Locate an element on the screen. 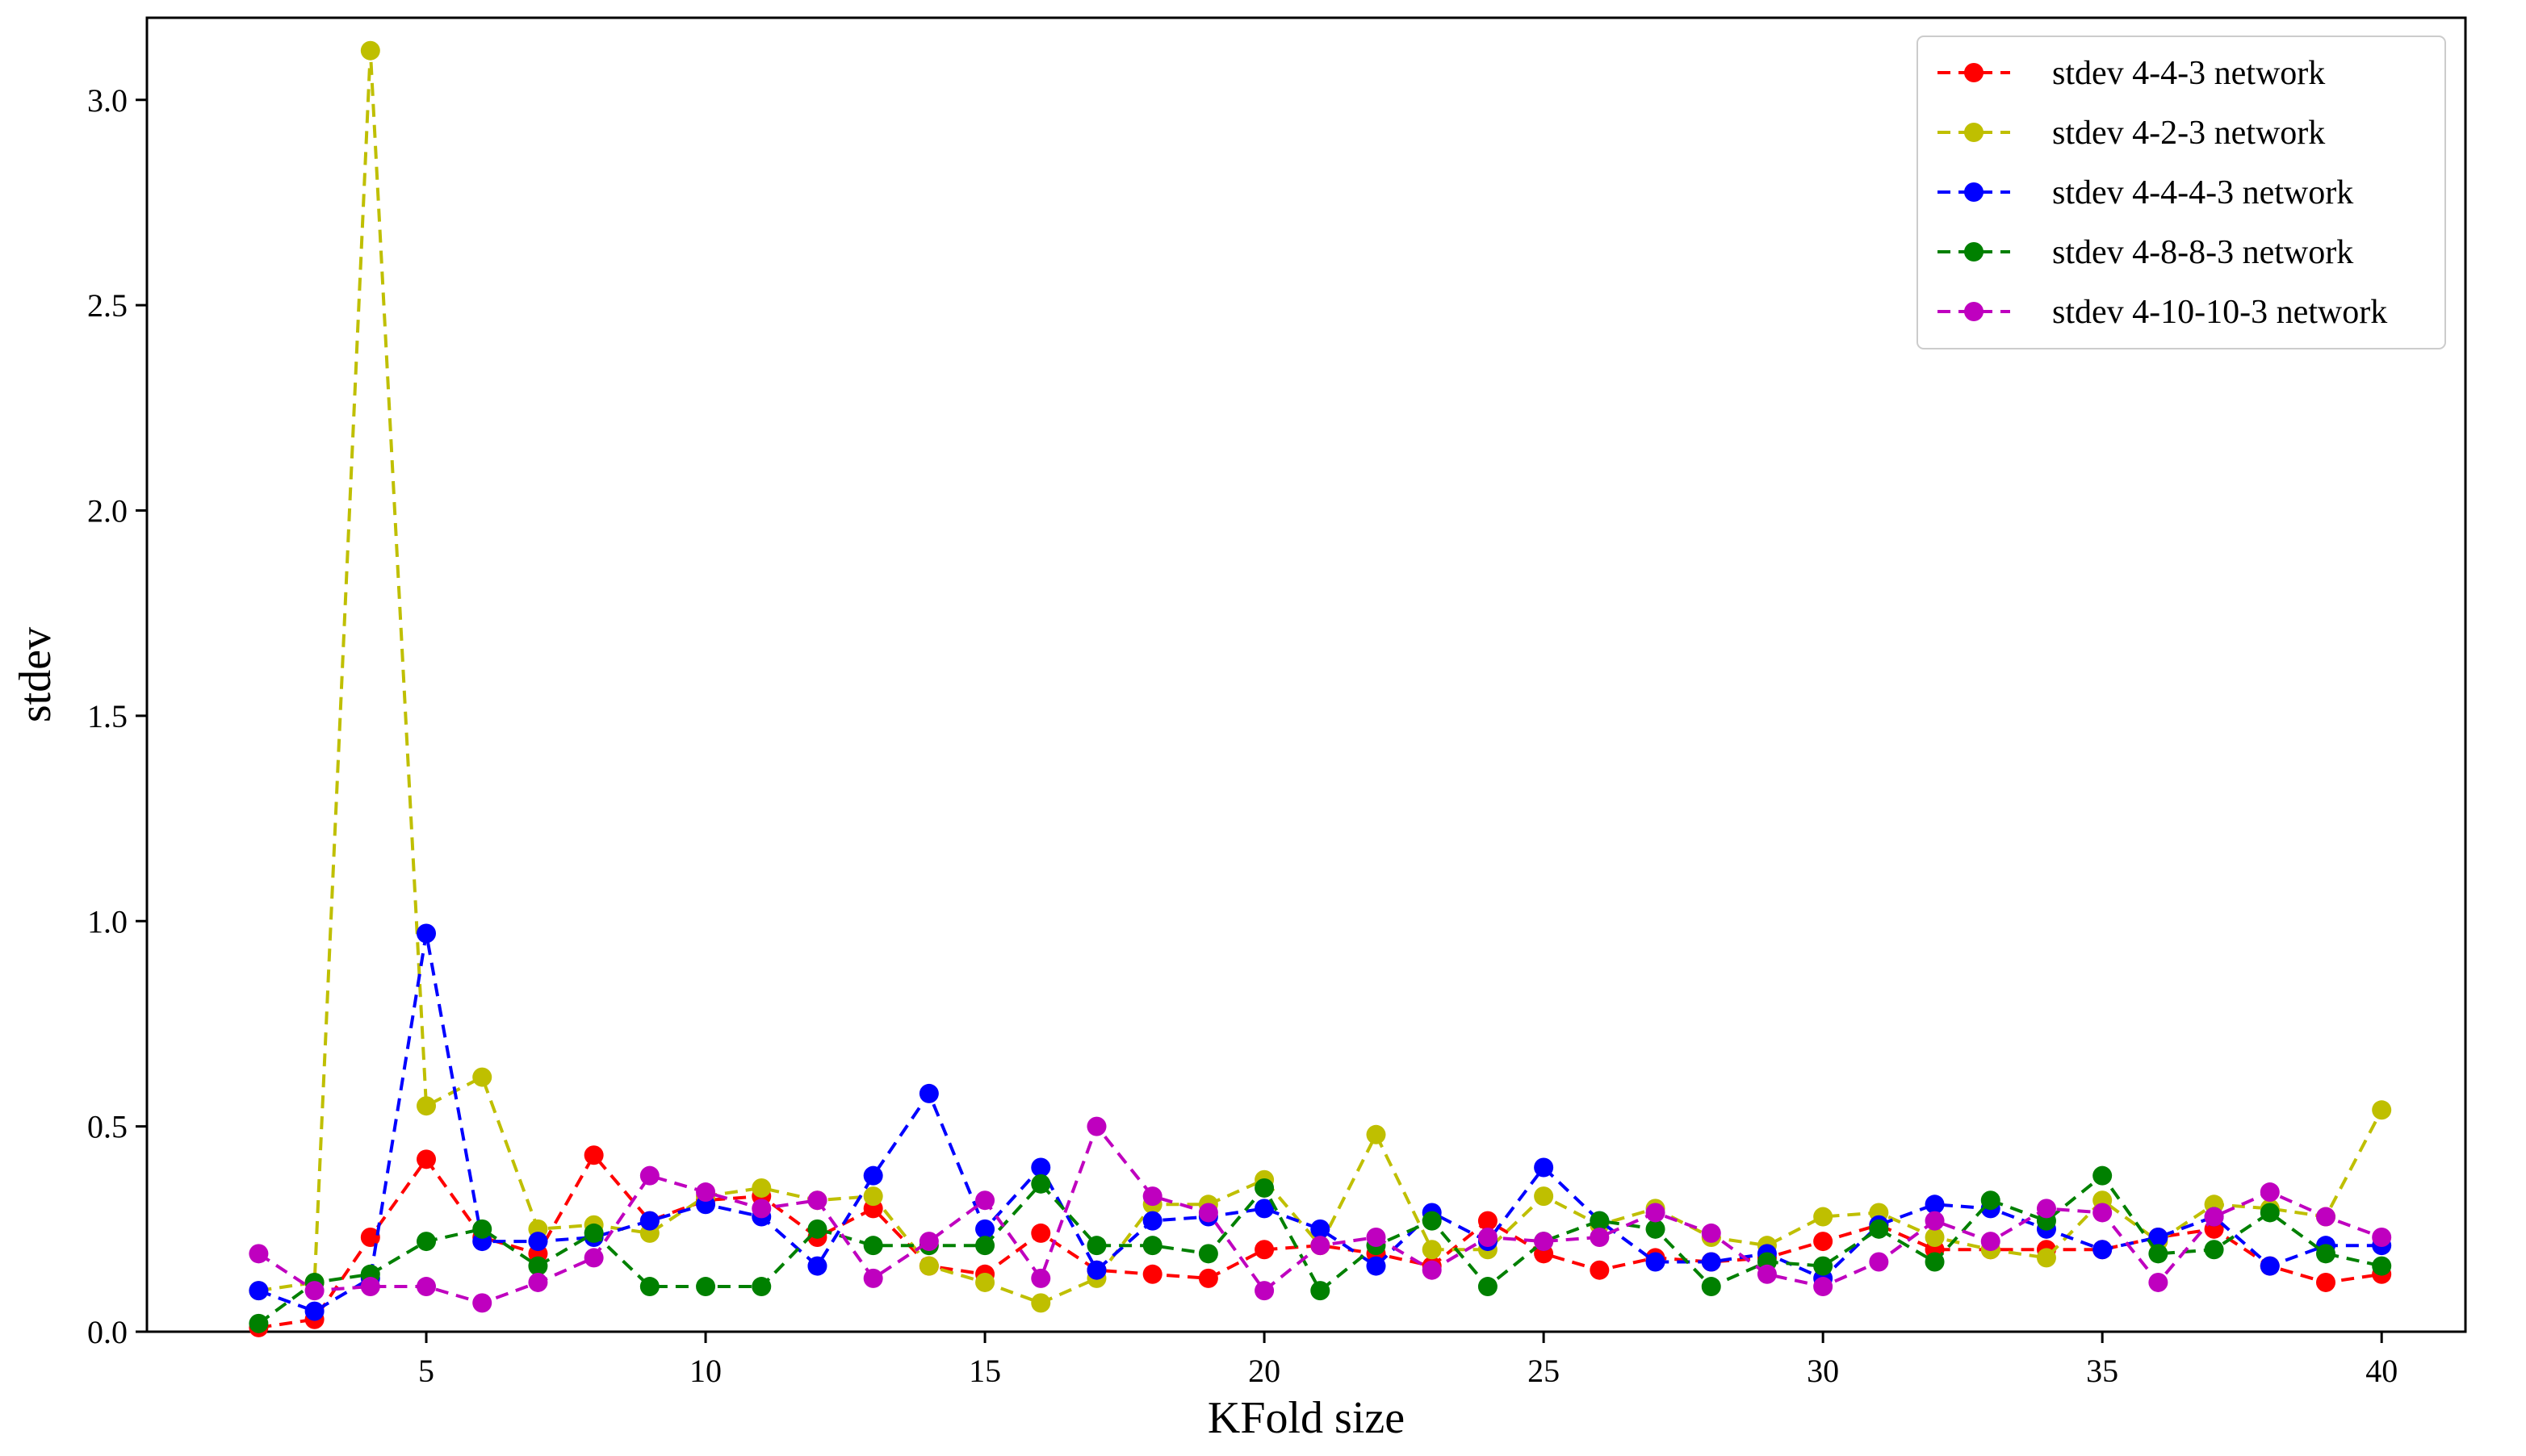  y-tick-label: 0.5 is located at coordinates (107, 1127).